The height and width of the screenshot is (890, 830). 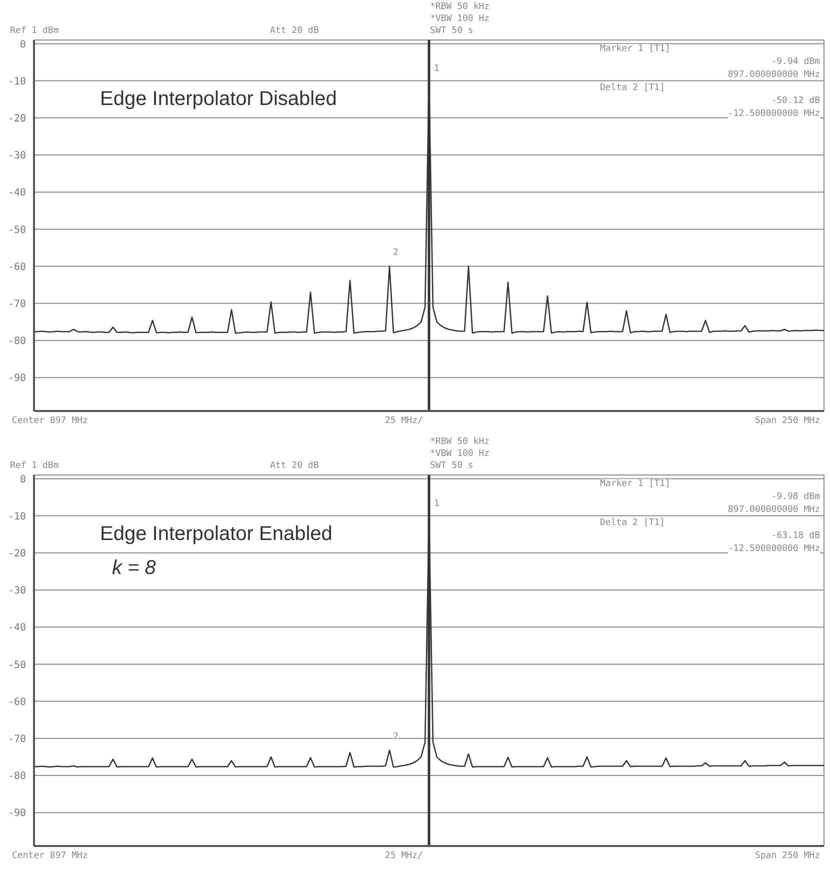 What do you see at coordinates (795, 101) in the screenshot?
I see `annotation: -50.12 dB` at bounding box center [795, 101].